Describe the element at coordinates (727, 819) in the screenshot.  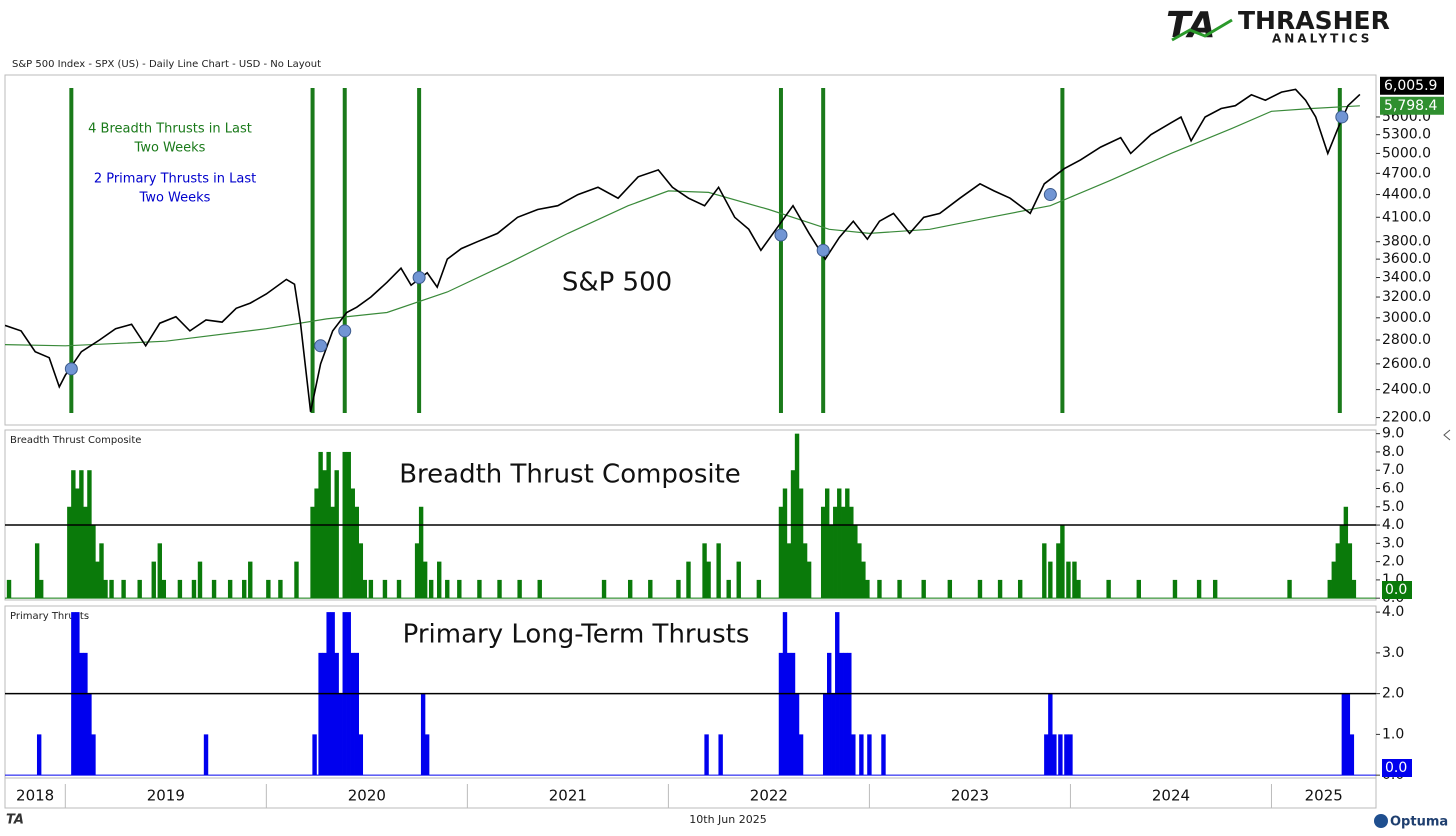
I see `footer-date: 10th Jun 2025` at that location.